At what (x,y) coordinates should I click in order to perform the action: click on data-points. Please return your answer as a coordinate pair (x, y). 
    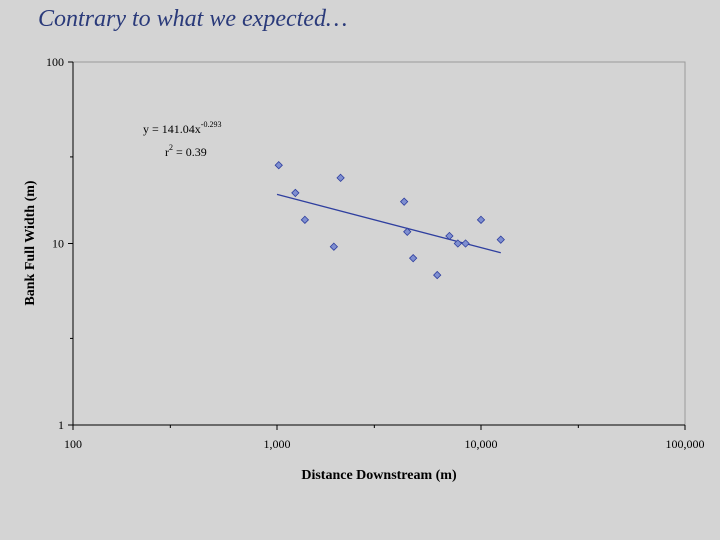
    Looking at the image, I should click on (389, 220).